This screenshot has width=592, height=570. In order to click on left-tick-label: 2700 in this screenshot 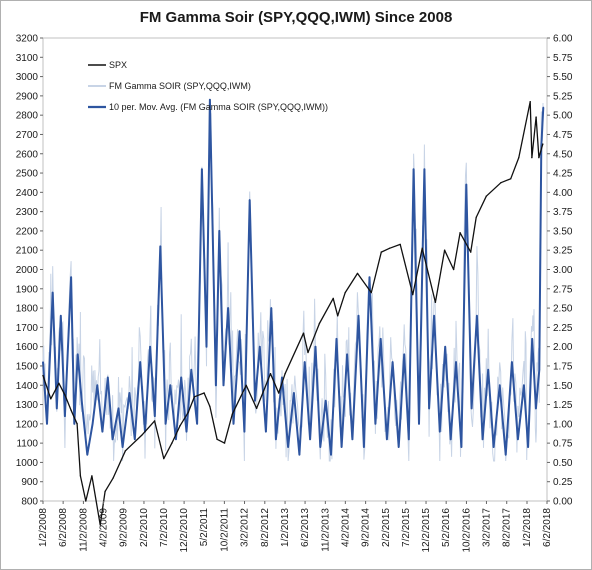, I will do `click(27, 135)`.